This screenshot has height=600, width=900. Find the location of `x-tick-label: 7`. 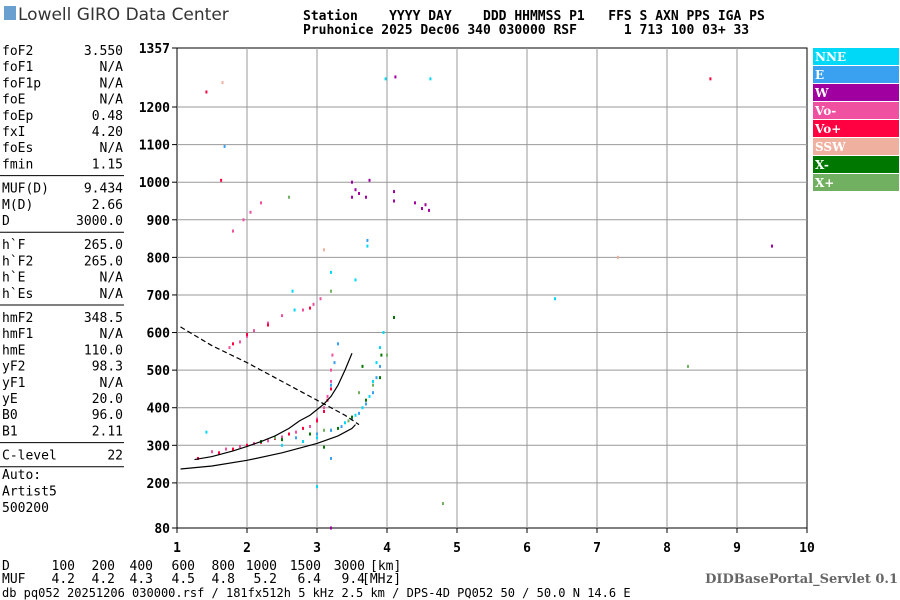

x-tick-label: 7 is located at coordinates (597, 548).